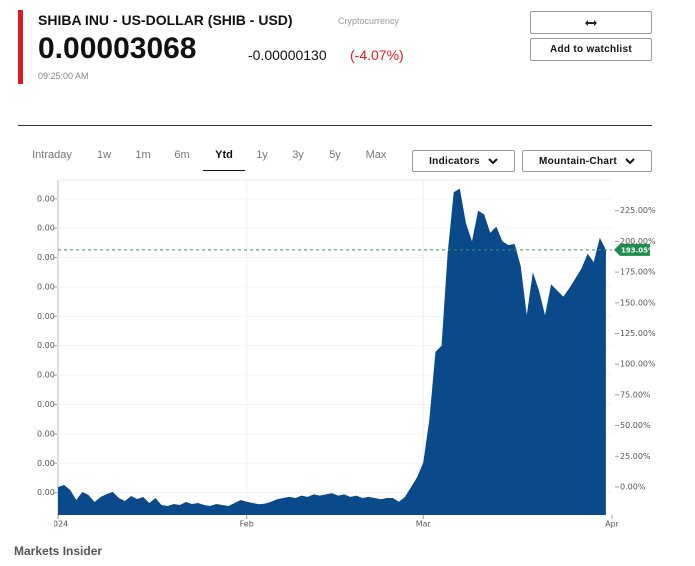  Describe the element at coordinates (635, 456) in the screenshot. I see `y-tick-label: 25.00%` at that location.